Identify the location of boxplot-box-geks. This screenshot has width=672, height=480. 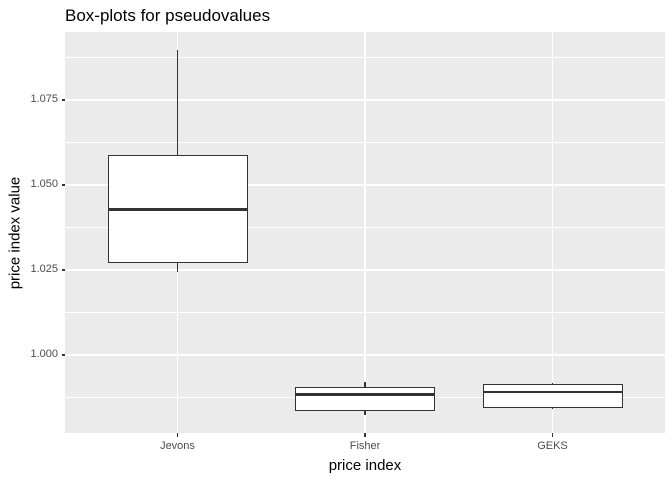
(552, 396).